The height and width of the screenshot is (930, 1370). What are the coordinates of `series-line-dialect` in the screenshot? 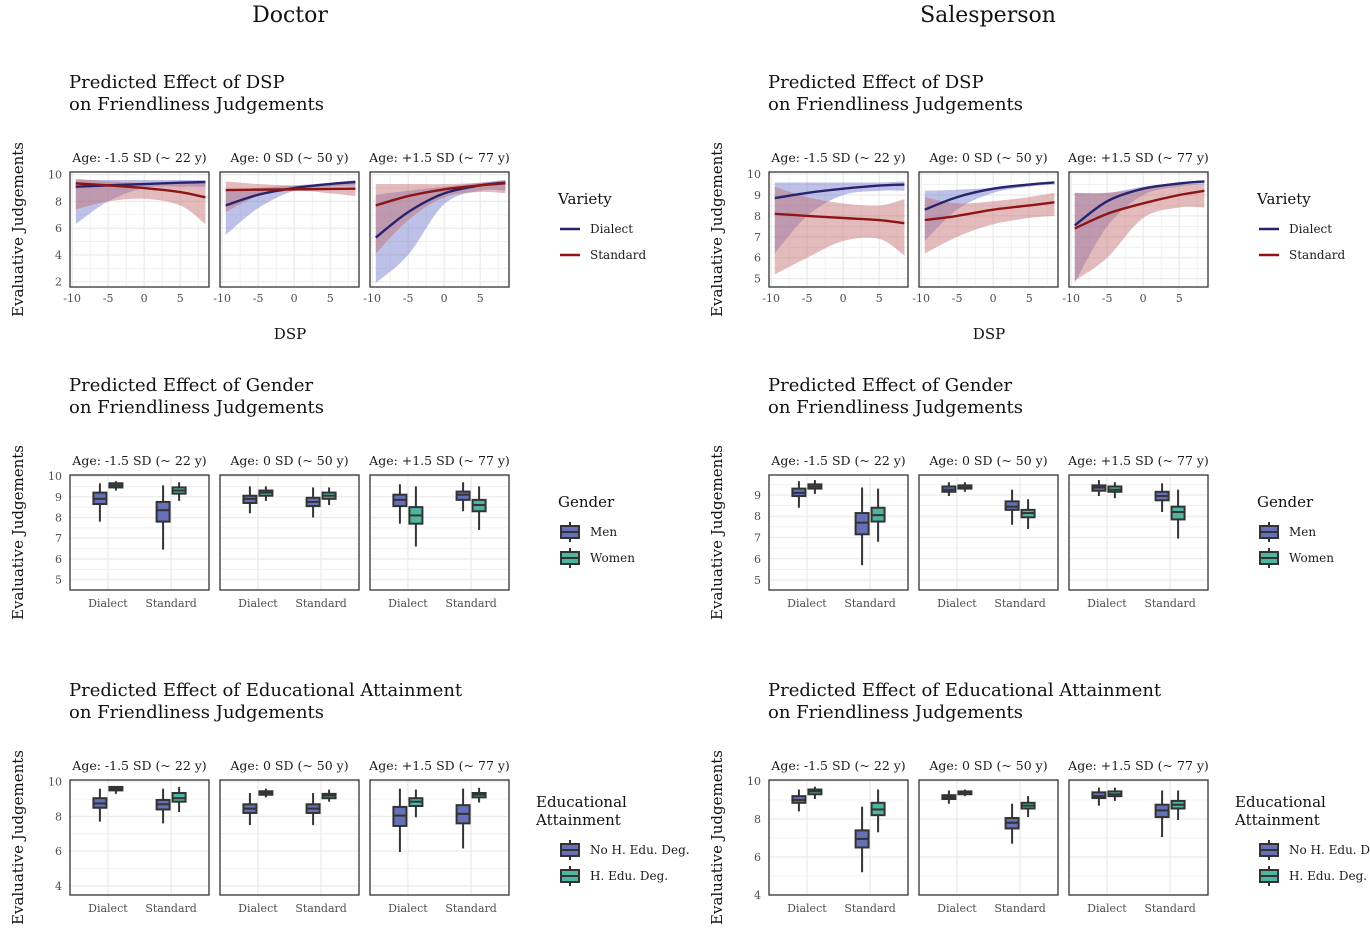 It's located at (1139, 203).